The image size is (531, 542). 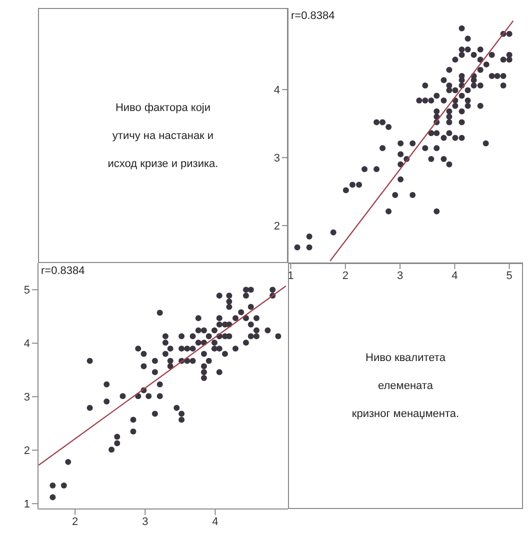 I want to click on text: утичу на настанак и, so click(x=163, y=136).